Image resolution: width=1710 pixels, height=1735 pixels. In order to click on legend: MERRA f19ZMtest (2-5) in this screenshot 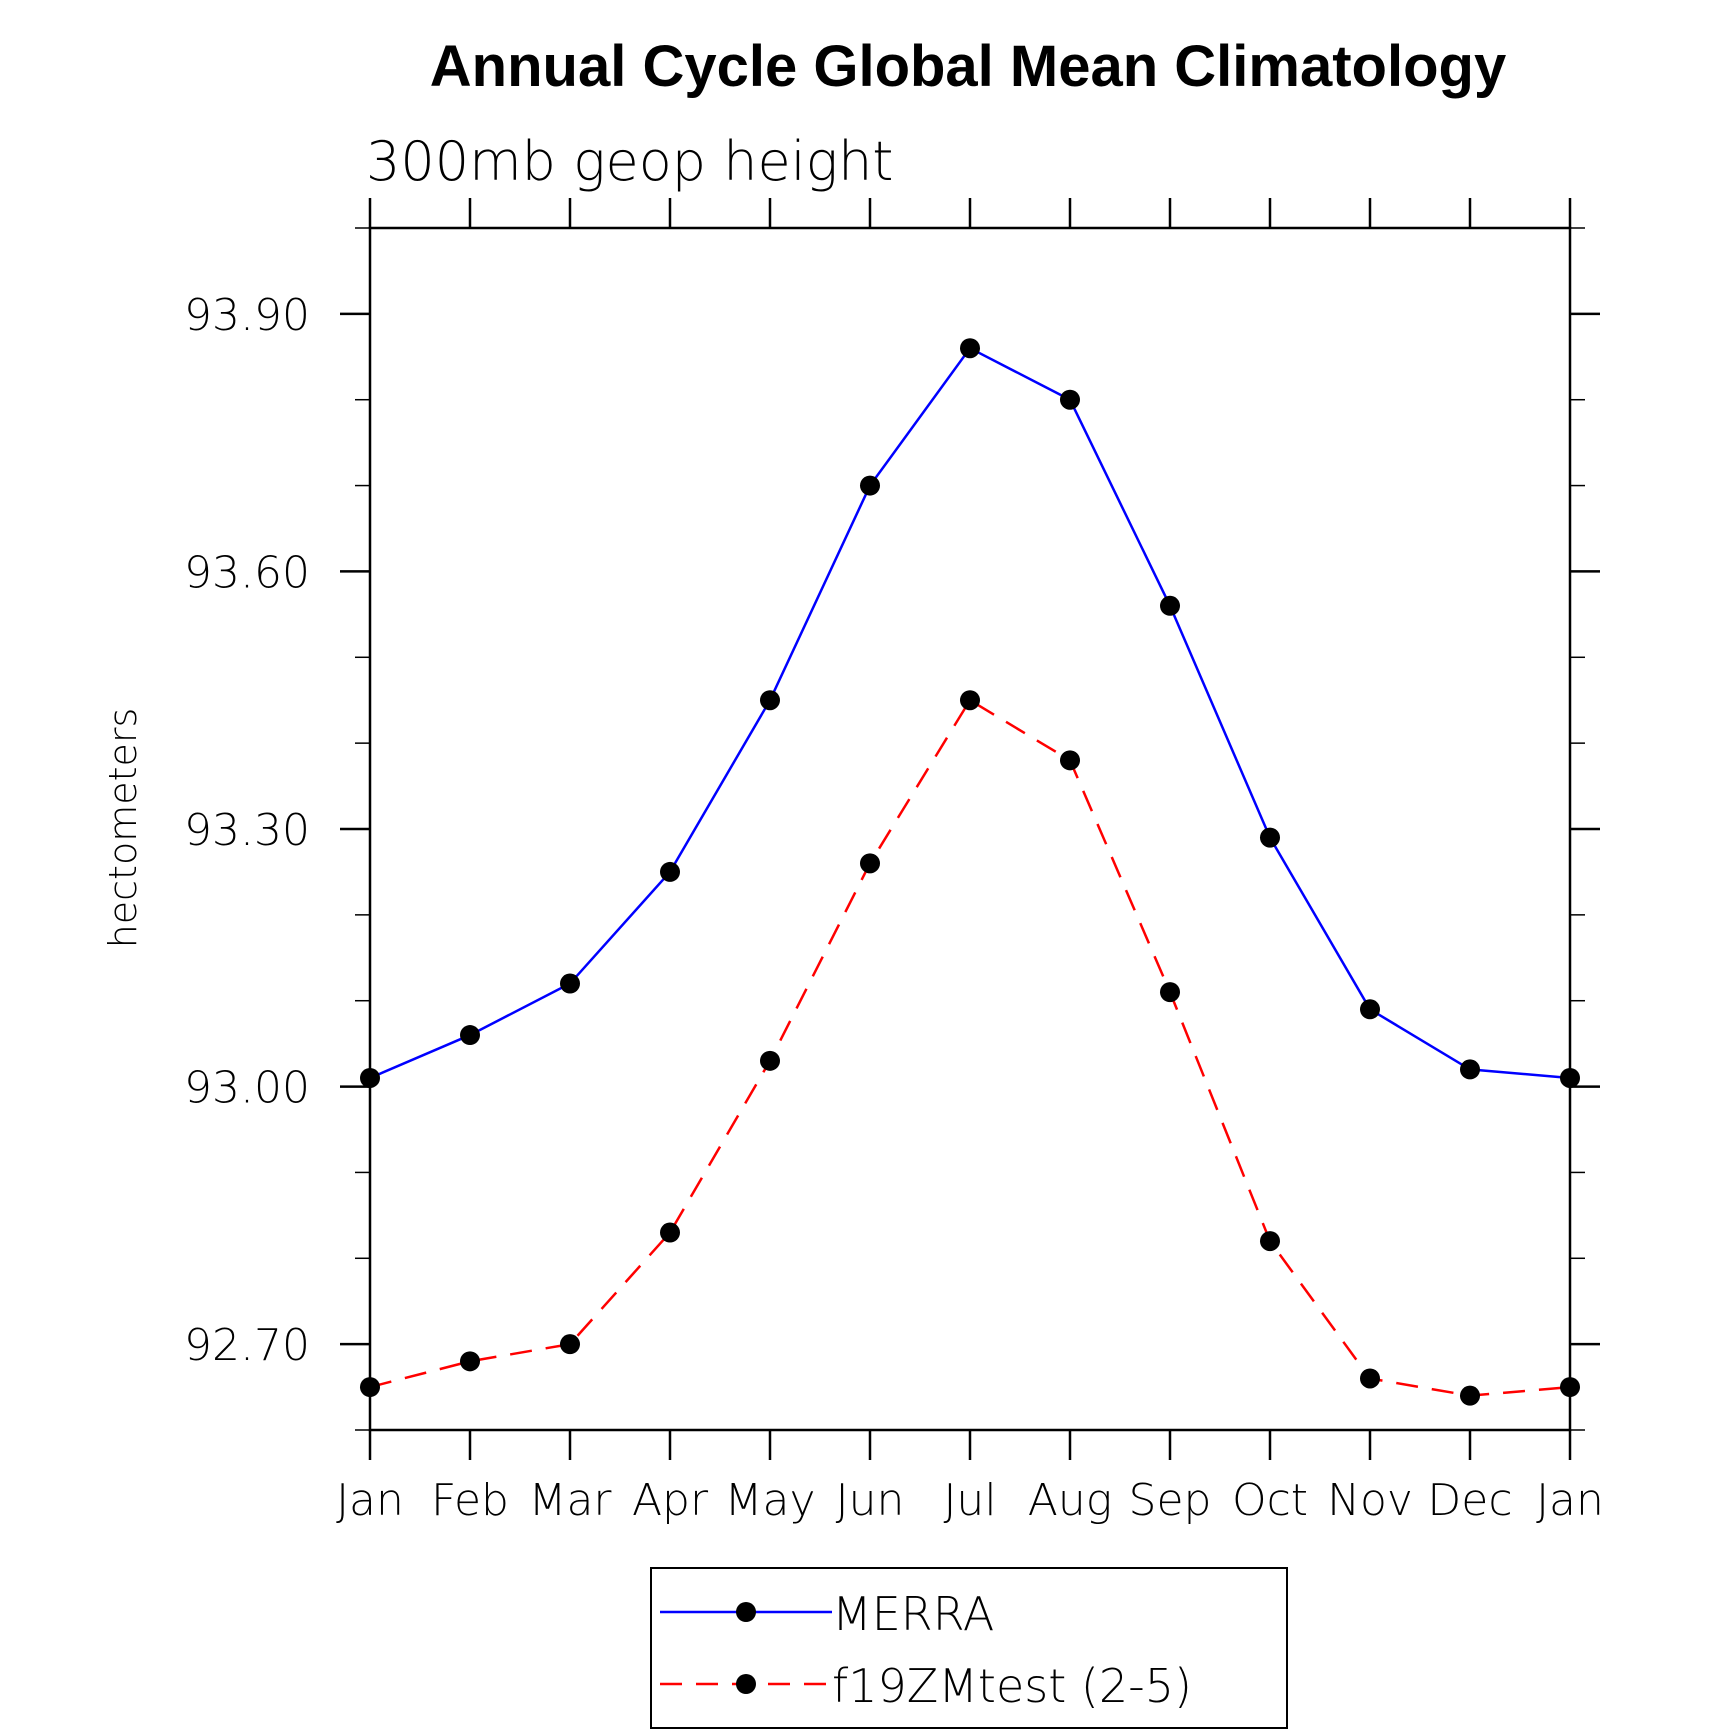, I will do `click(969, 1648)`.